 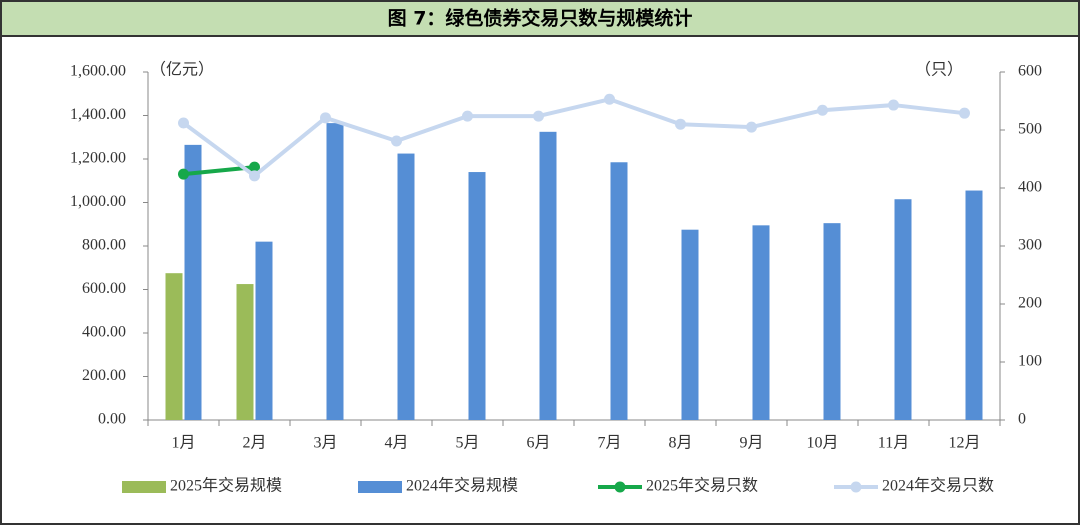 What do you see at coordinates (822, 443) in the screenshot?
I see `x-tick-label: 10月` at bounding box center [822, 443].